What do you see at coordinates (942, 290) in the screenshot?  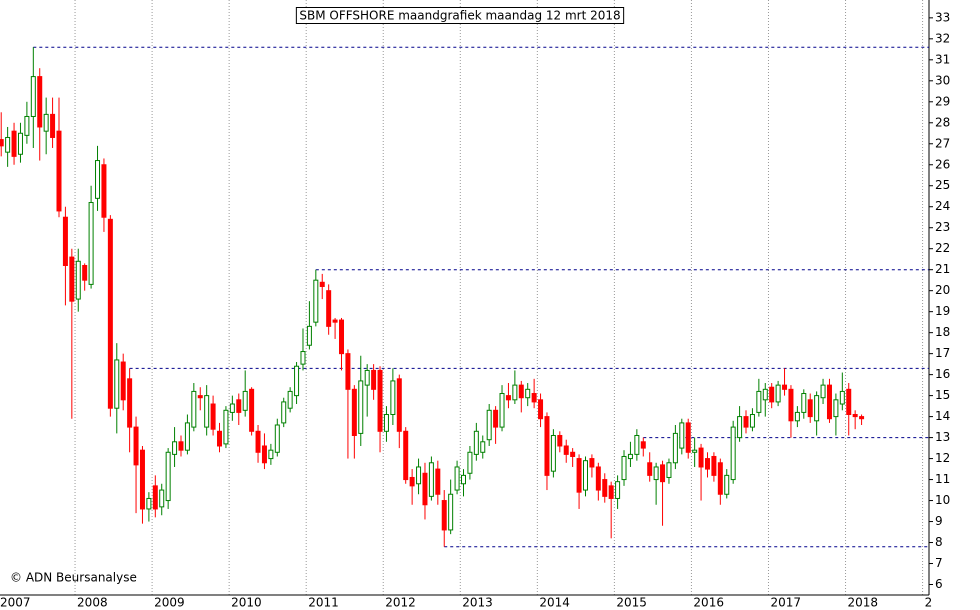 I see `y-tick-label: 20` at bounding box center [942, 290].